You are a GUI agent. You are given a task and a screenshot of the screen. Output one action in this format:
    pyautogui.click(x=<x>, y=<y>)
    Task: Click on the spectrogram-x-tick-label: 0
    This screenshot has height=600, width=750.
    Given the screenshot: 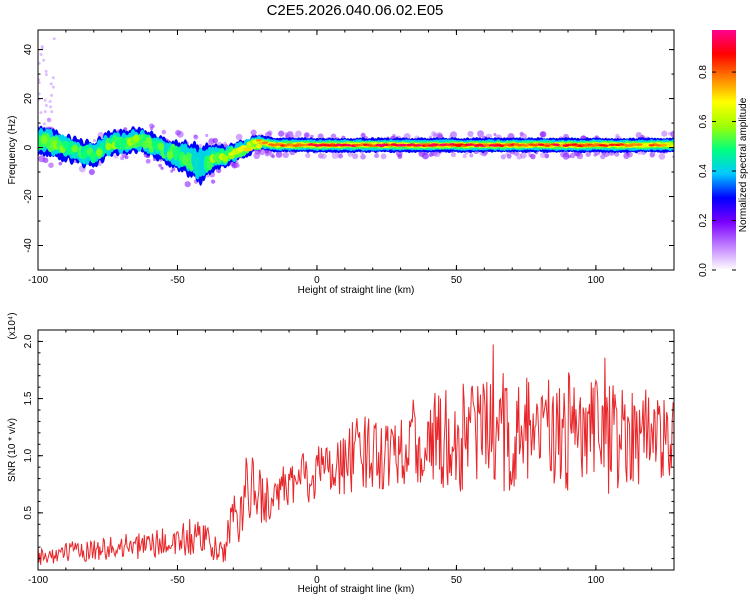 What is the action you would take?
    pyautogui.click(x=317, y=280)
    